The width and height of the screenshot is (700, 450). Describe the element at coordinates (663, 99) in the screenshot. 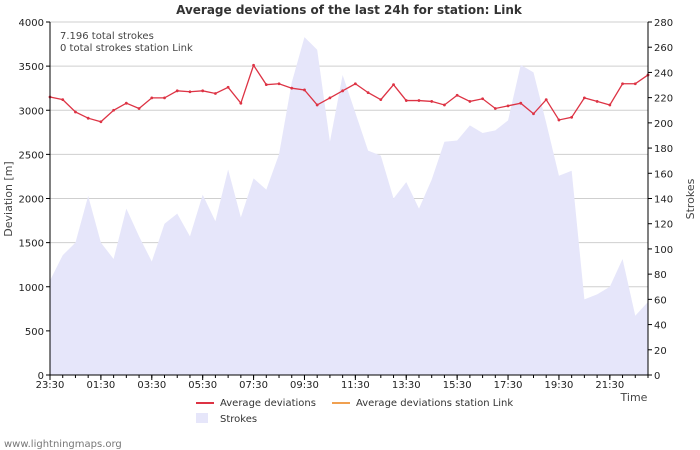

I see `y2-tick-label: 220` at that location.